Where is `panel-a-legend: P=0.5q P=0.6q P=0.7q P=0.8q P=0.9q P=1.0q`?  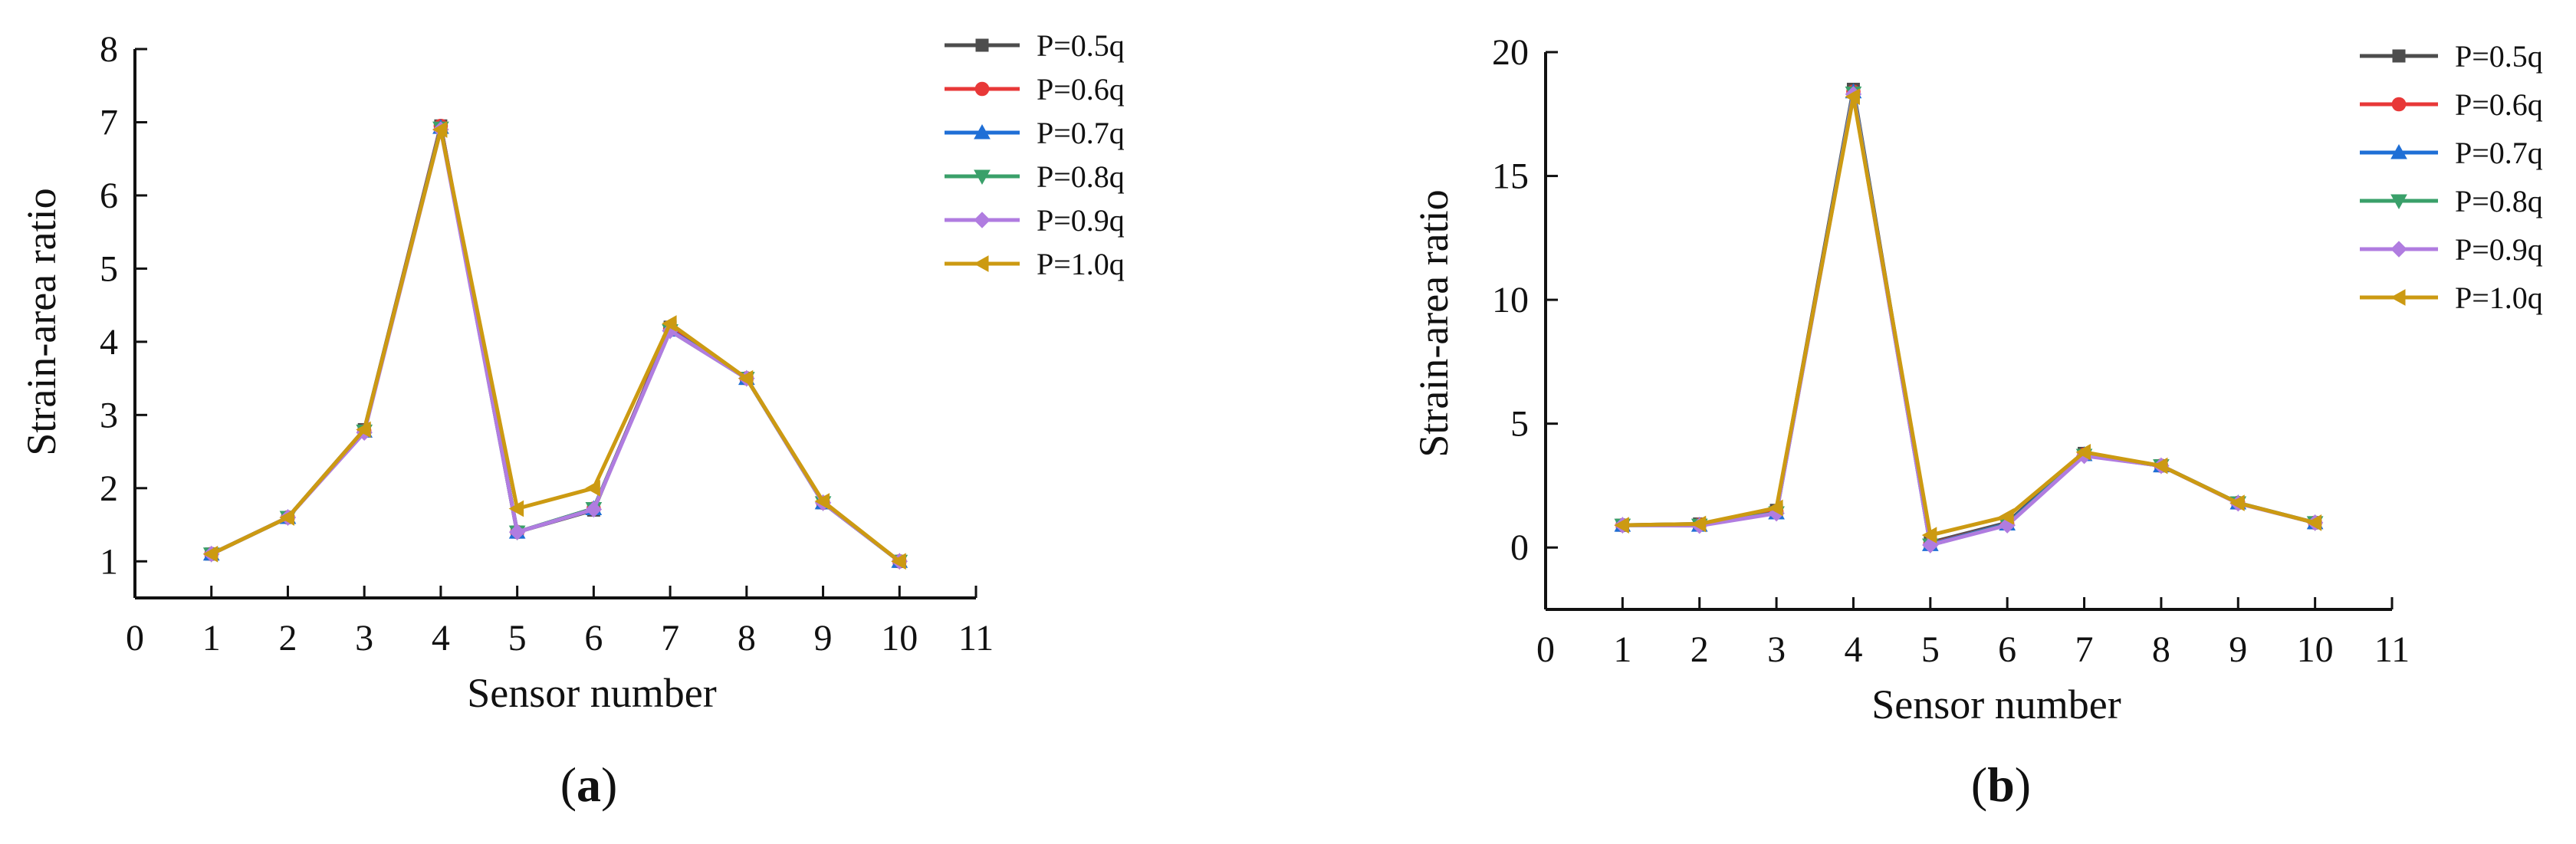
panel-a-legend: P=0.5q P=0.6q P=0.7q P=0.8q P=0.9q P=1.0q is located at coordinates (1035, 154).